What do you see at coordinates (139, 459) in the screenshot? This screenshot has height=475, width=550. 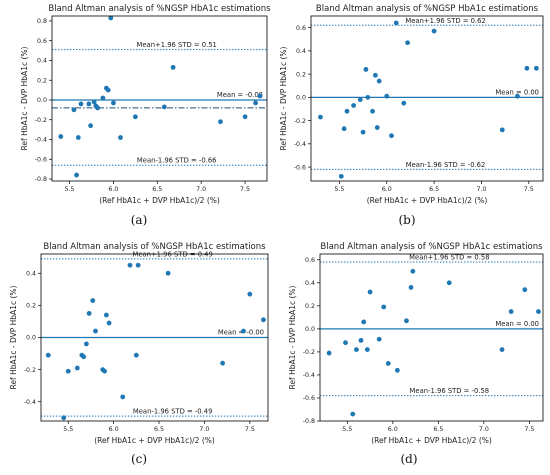 I see `caption-c: (c)` at bounding box center [139, 459].